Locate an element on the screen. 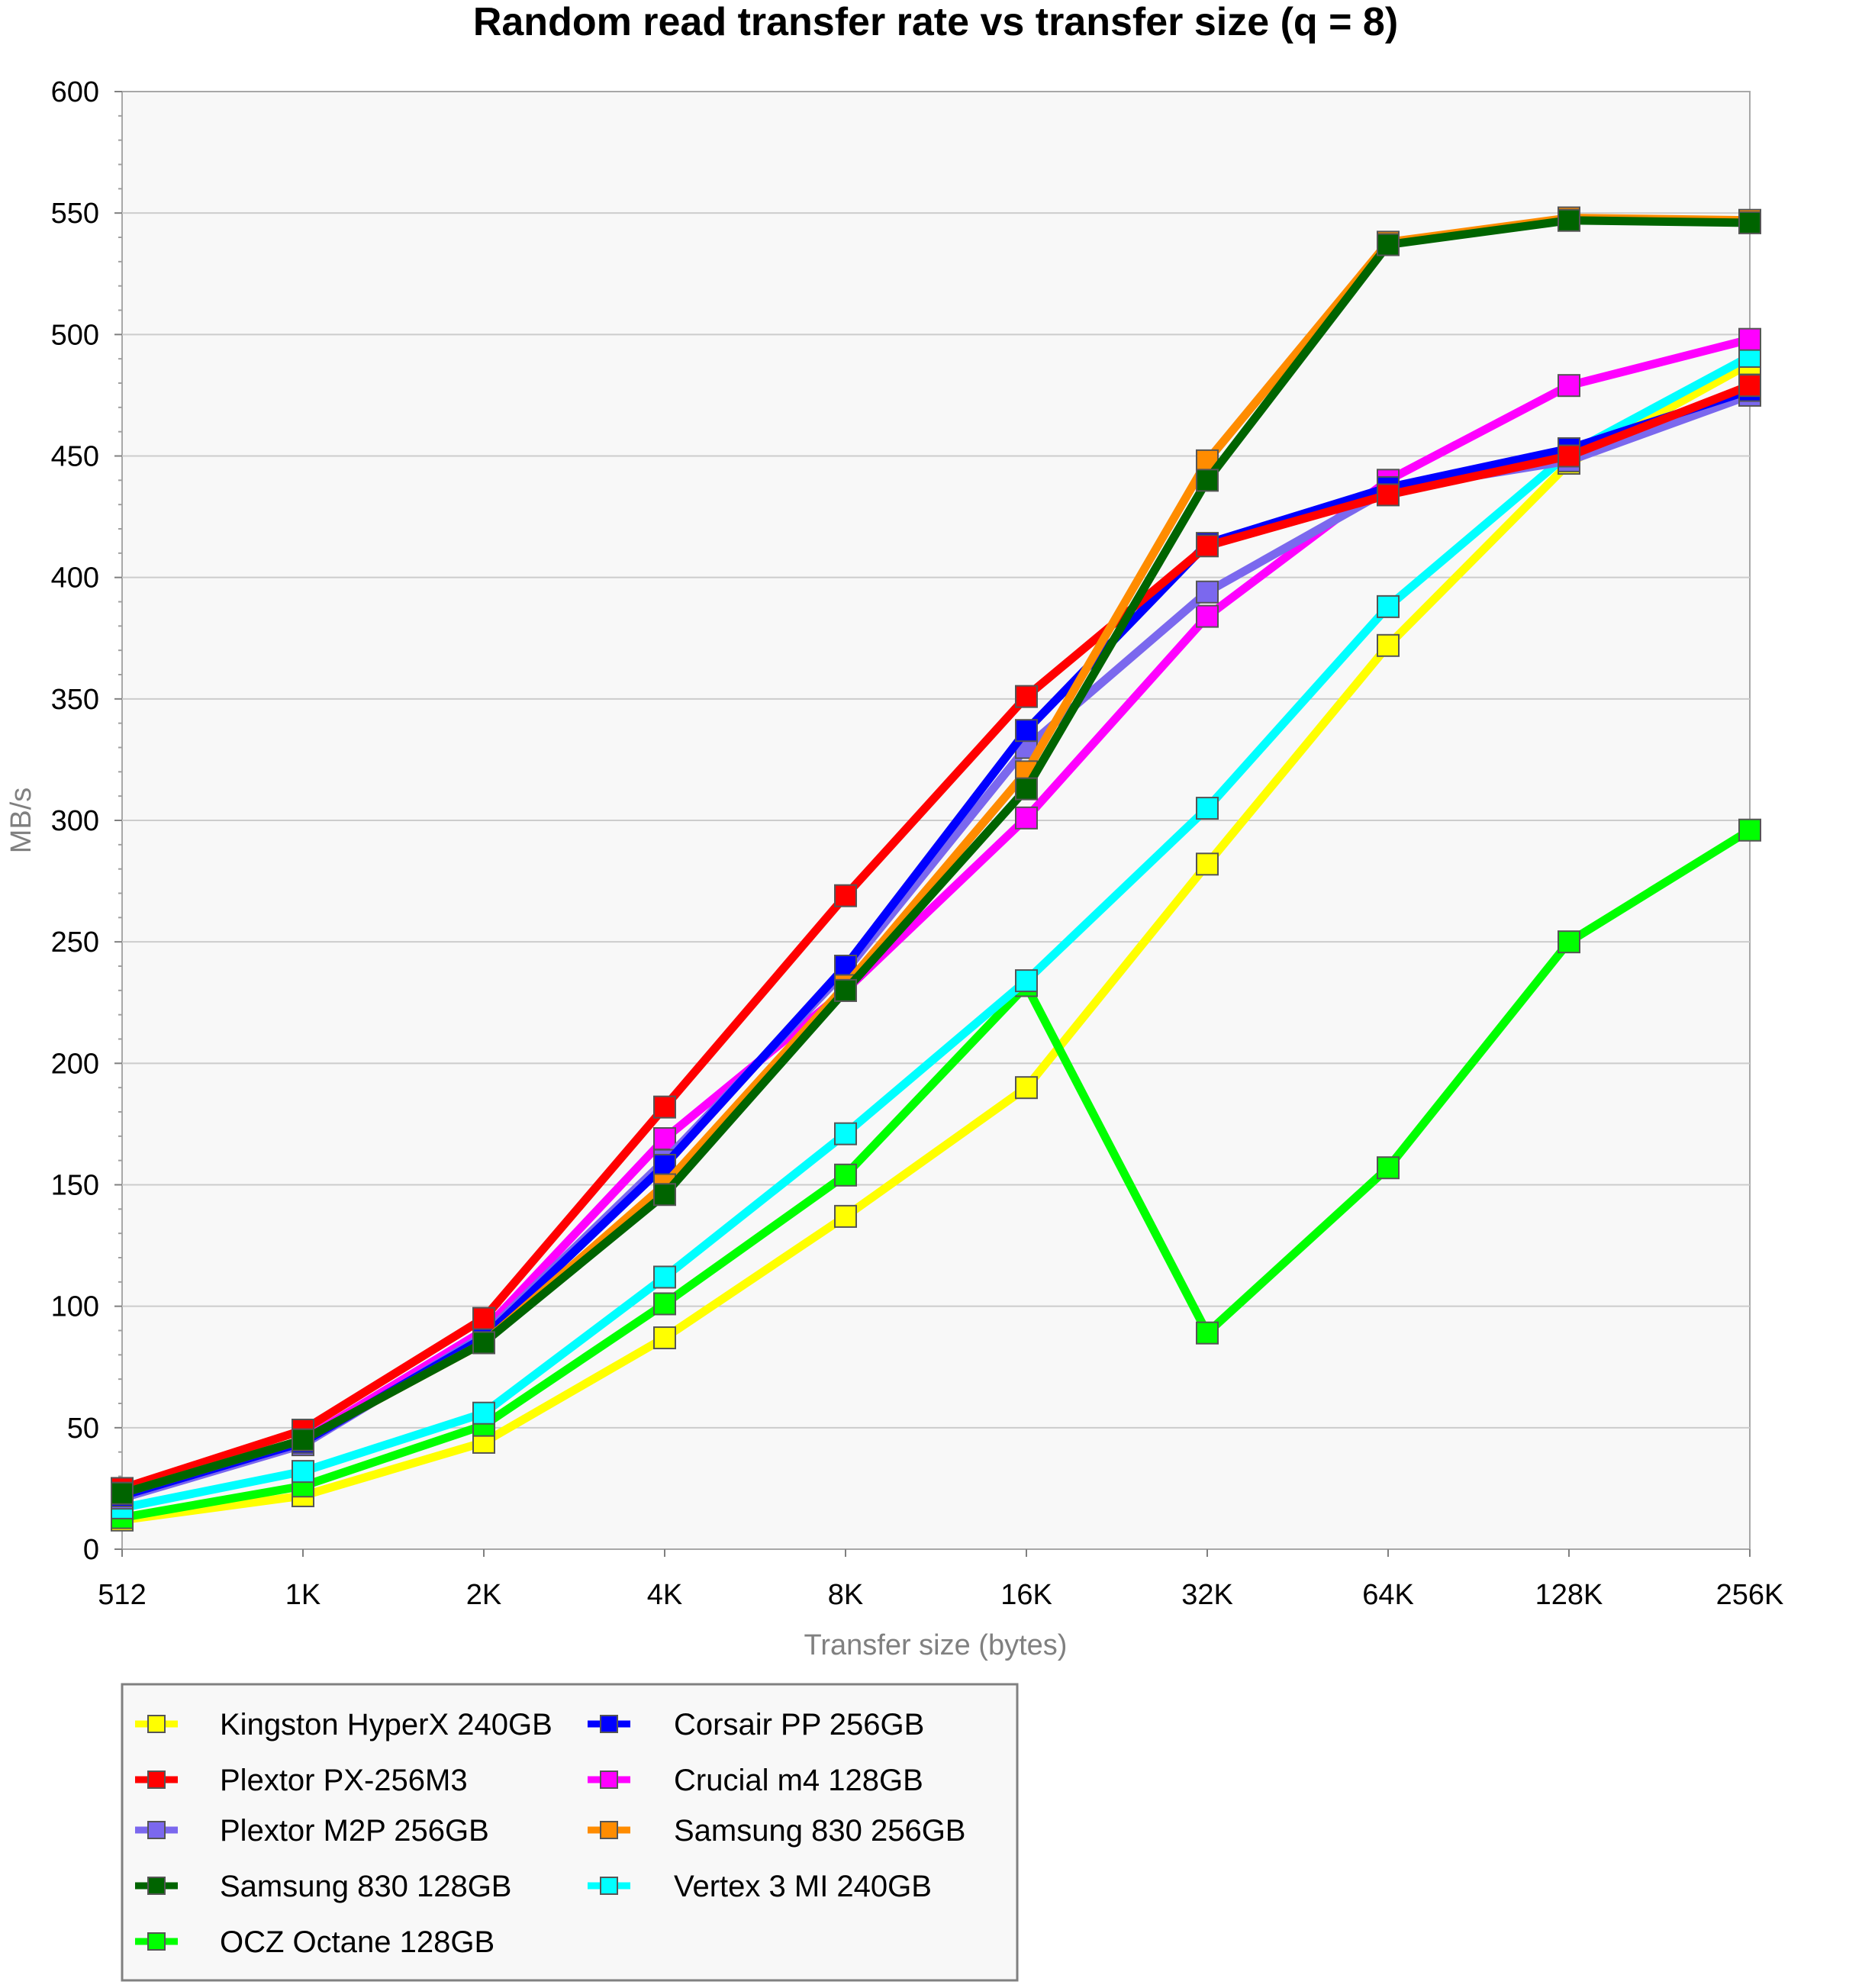 The width and height of the screenshot is (1862, 1988). y-tick-label: 50 is located at coordinates (83, 1429).